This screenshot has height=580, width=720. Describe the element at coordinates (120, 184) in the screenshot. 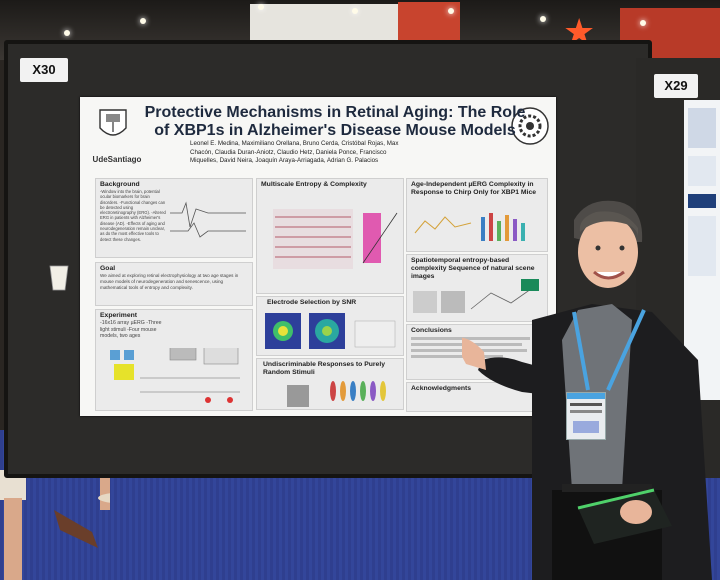

I see `section-heading: Background` at that location.